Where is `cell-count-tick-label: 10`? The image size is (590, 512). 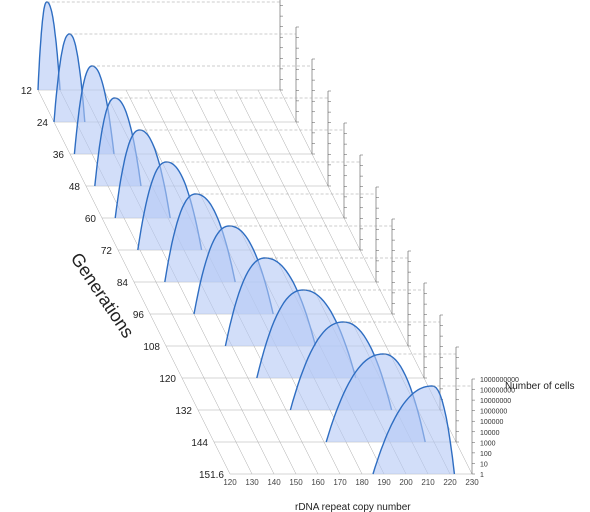
cell-count-tick-label: 10 is located at coordinates (484, 464).